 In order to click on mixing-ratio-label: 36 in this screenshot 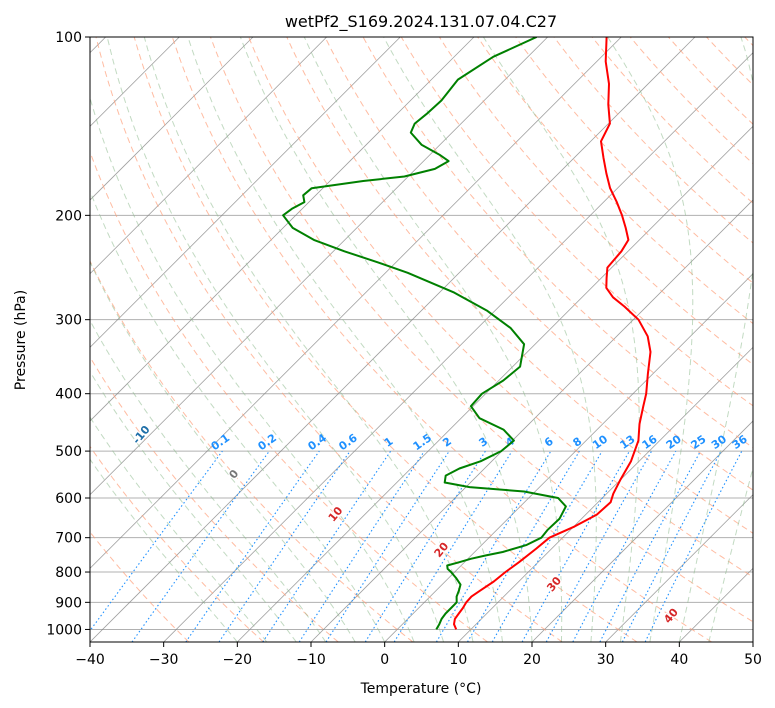, I will do `click(740, 442)`.